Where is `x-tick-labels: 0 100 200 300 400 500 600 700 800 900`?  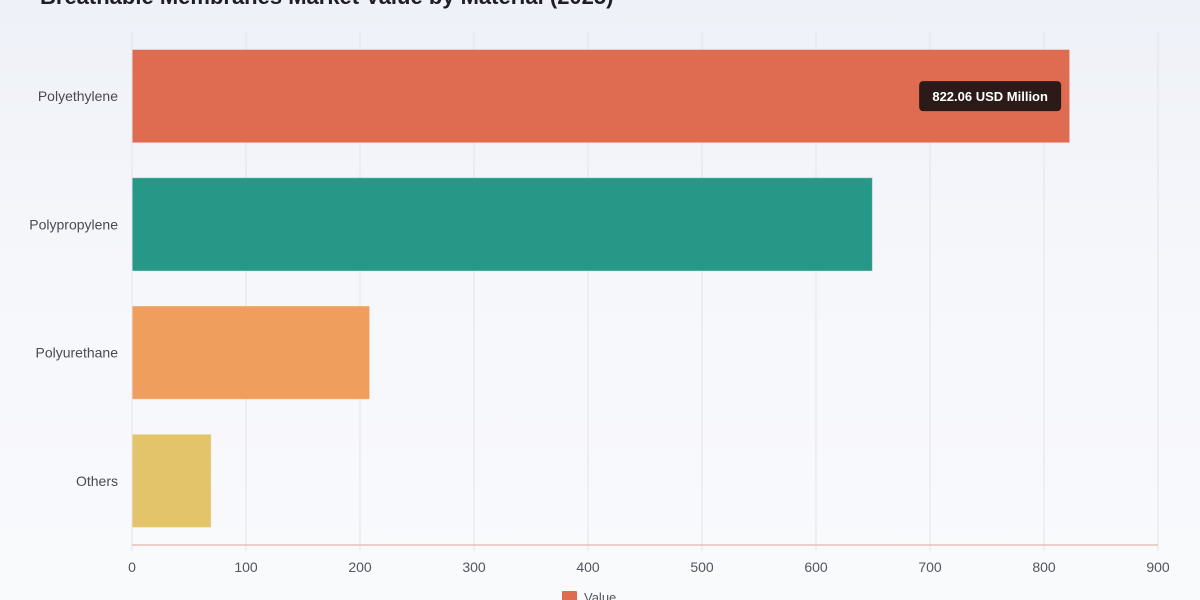 x-tick-labels: 0 100 200 300 400 500 600 700 800 900 is located at coordinates (649, 560).